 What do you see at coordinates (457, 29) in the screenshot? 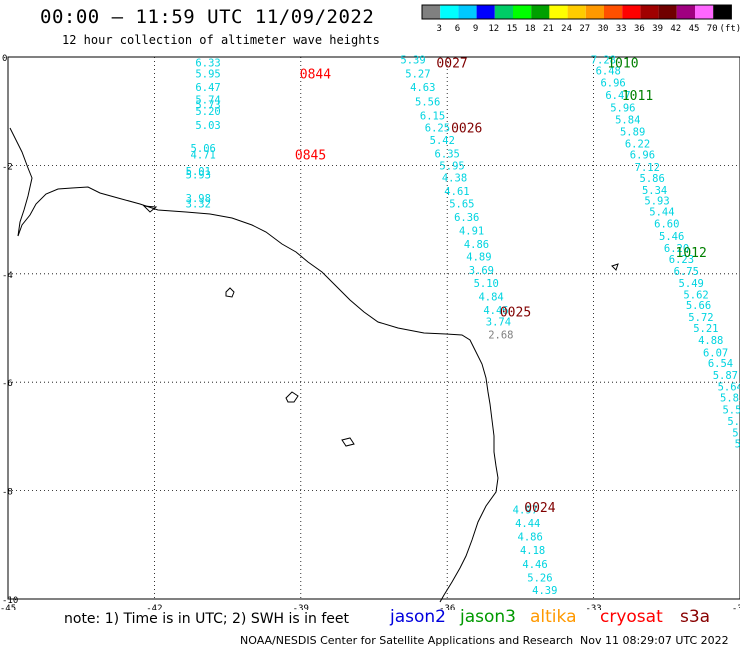
I see `colorbar-label: 6` at bounding box center [457, 29].